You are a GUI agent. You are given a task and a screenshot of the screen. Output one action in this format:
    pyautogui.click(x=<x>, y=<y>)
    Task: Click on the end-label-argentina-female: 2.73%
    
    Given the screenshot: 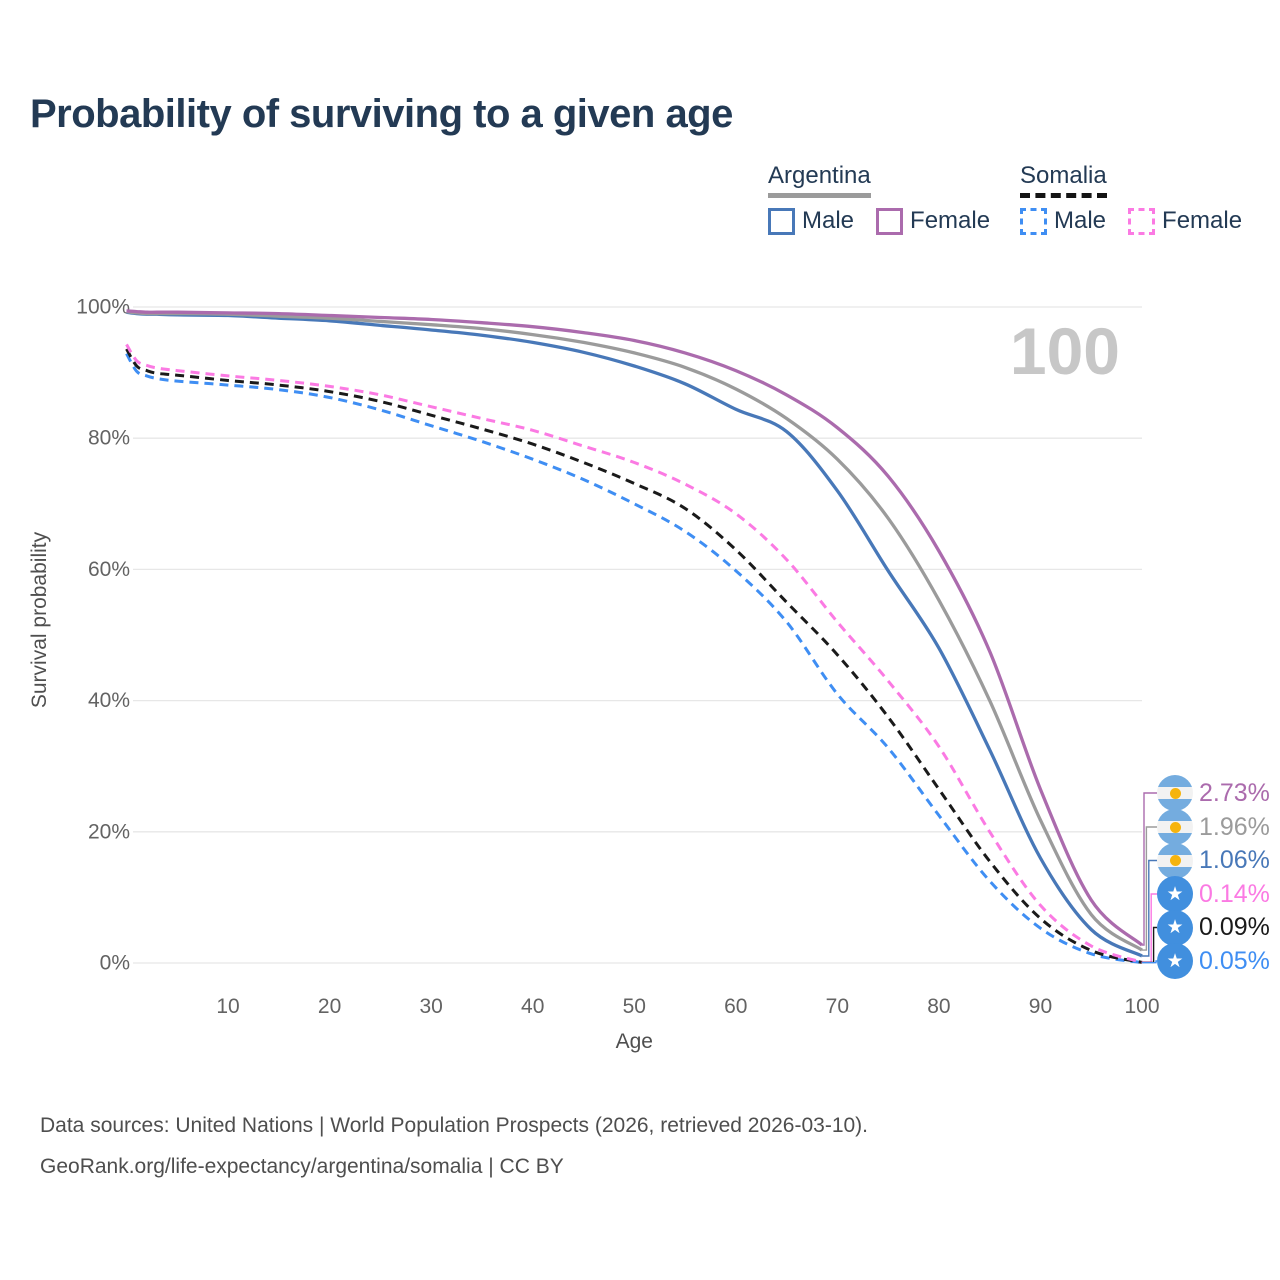 What is the action you would take?
    pyautogui.click(x=1213, y=793)
    